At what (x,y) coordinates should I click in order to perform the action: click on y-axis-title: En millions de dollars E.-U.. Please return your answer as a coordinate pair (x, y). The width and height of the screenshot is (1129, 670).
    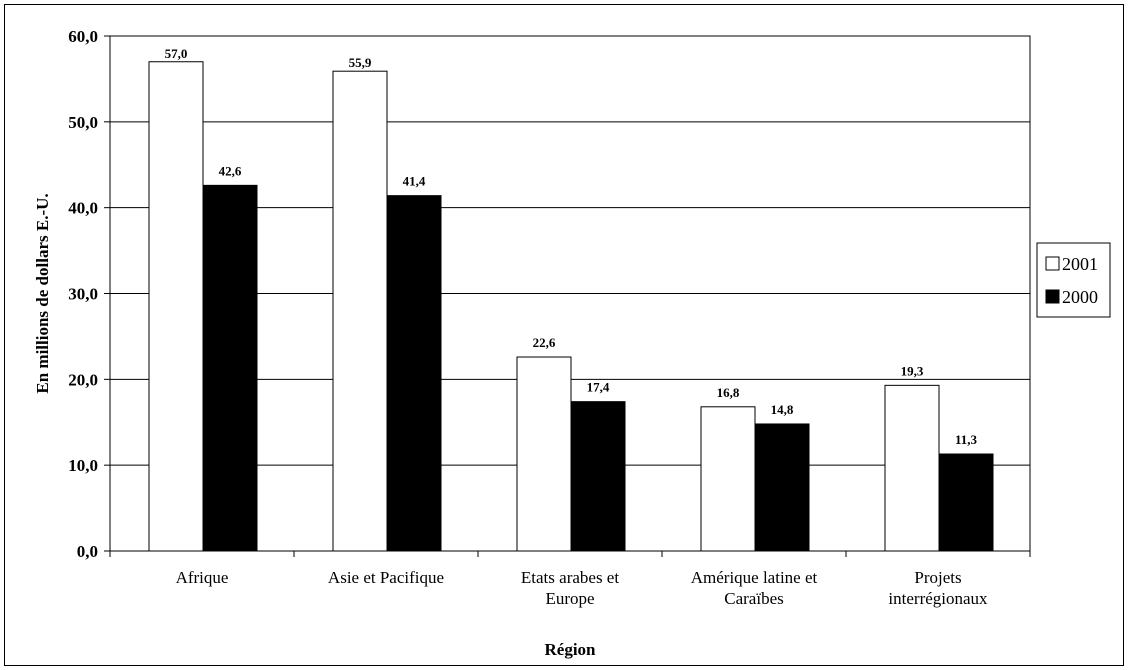
    Looking at the image, I should click on (42, 293).